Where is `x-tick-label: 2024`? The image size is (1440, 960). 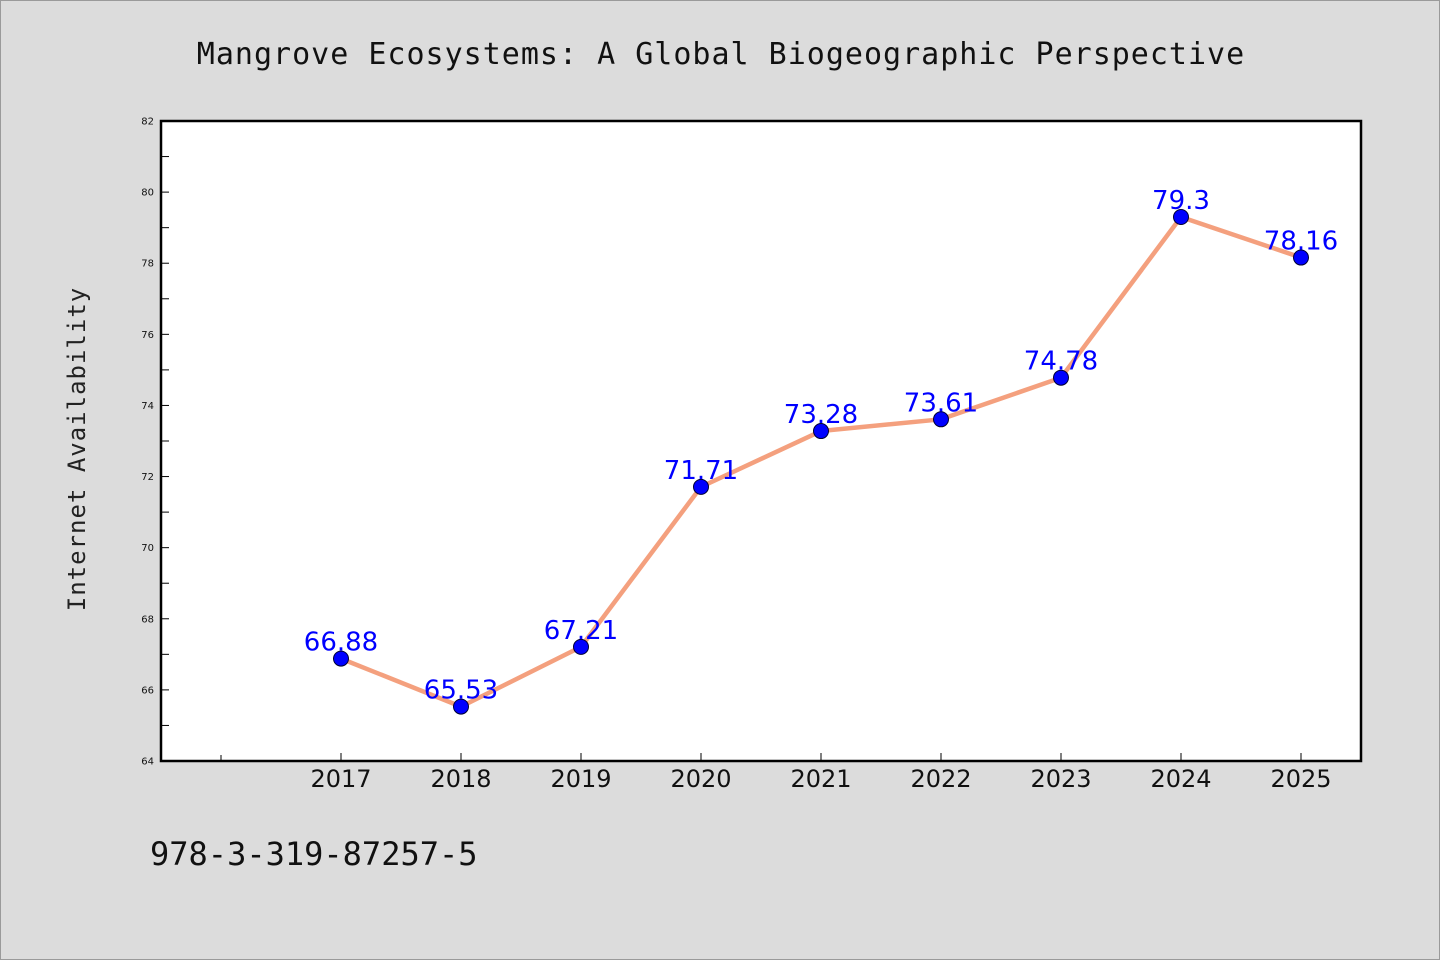
x-tick-label: 2024 is located at coordinates (1180, 779).